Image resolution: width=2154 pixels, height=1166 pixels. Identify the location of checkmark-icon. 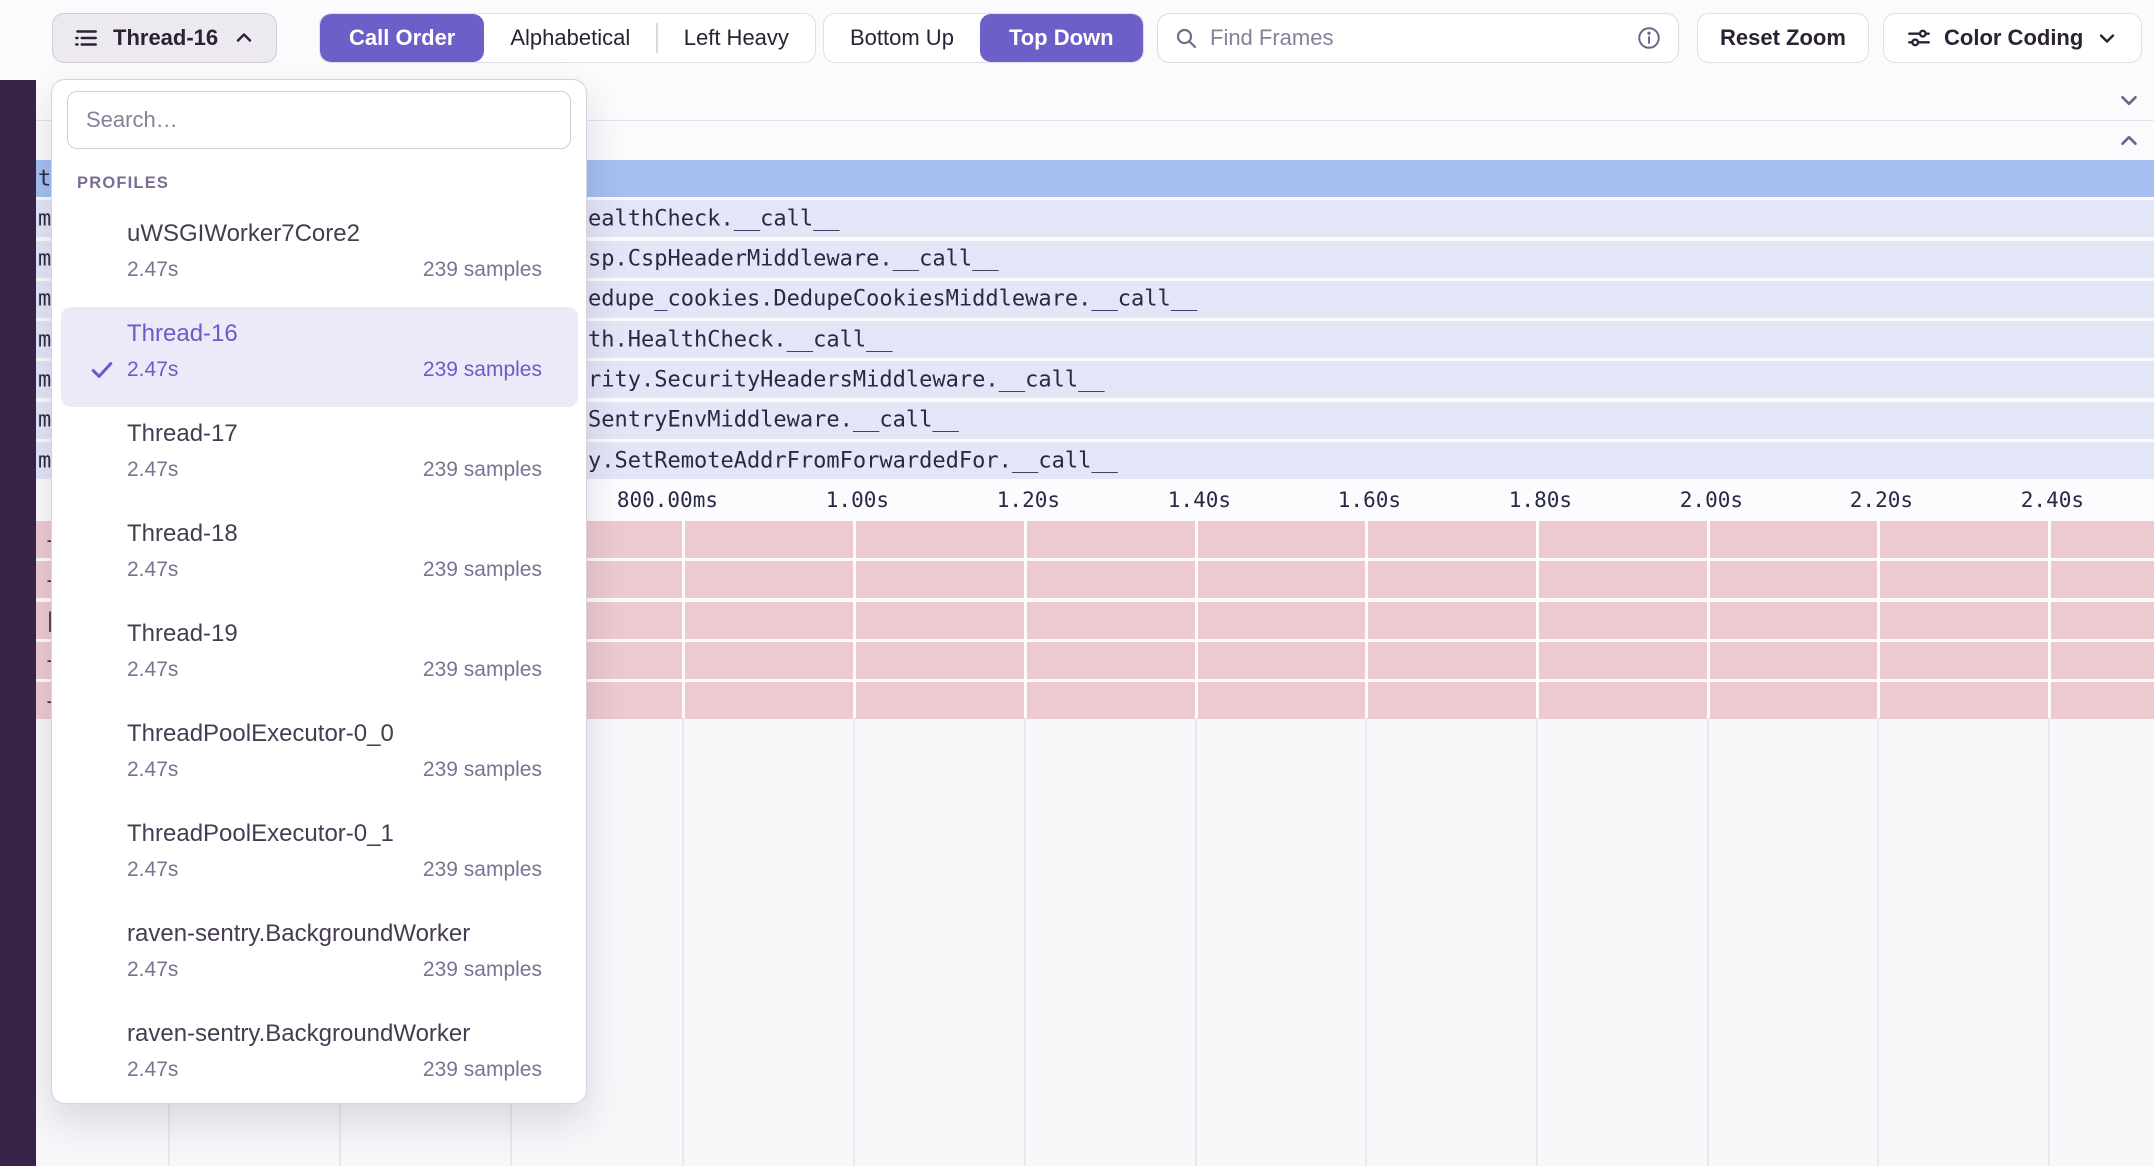
(102, 369).